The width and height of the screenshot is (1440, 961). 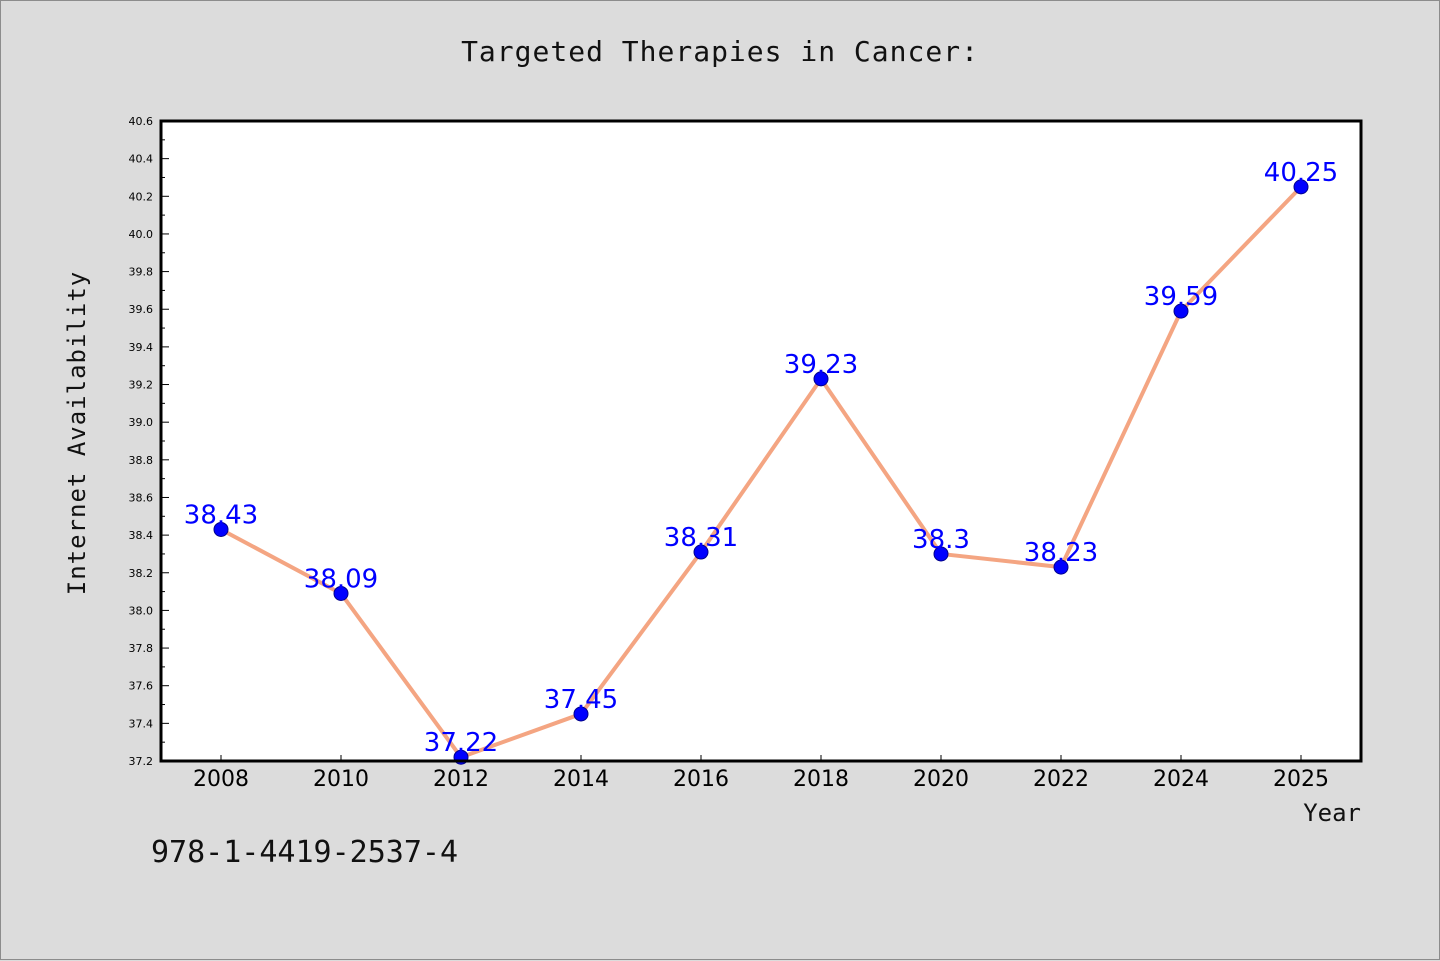 What do you see at coordinates (141, 159) in the screenshot?
I see `y-tick-label: 40.4` at bounding box center [141, 159].